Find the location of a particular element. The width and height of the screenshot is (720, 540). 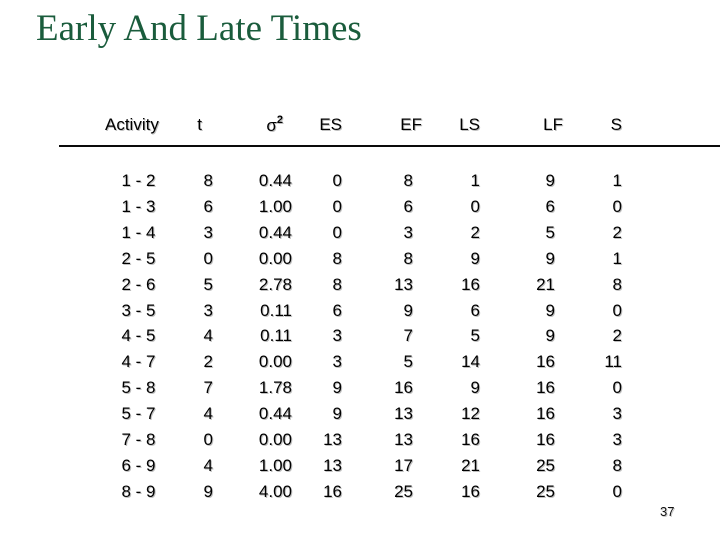

cell-es: 9 is located at coordinates (337, 414).